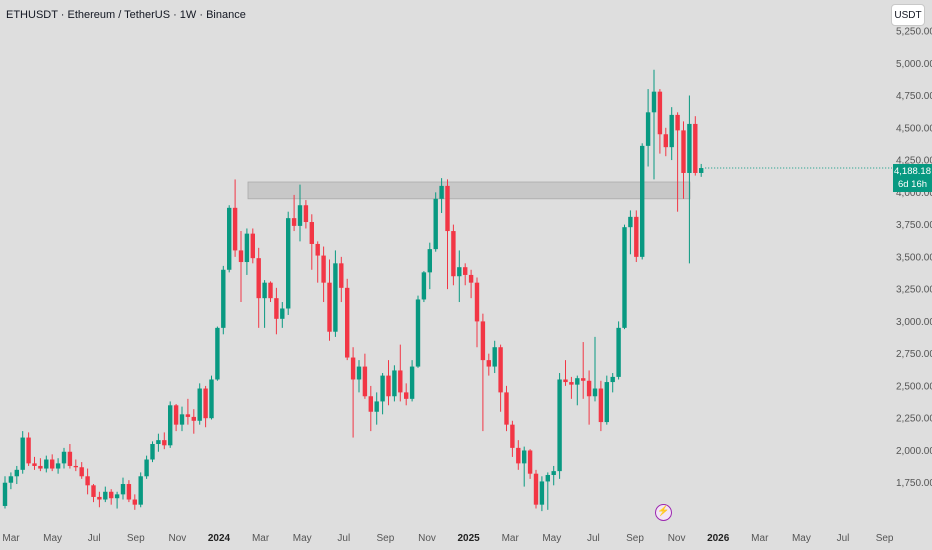  I want to click on y-tick-label: 5,250.00, so click(914, 32).